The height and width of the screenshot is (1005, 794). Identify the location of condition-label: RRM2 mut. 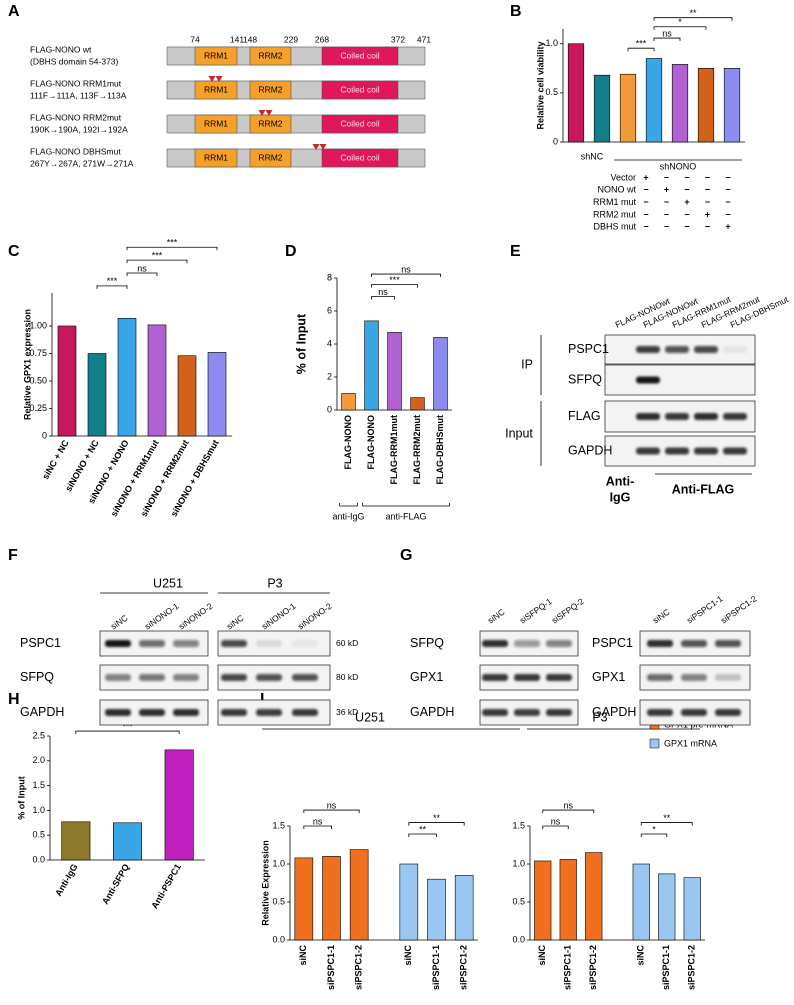
(615, 214).